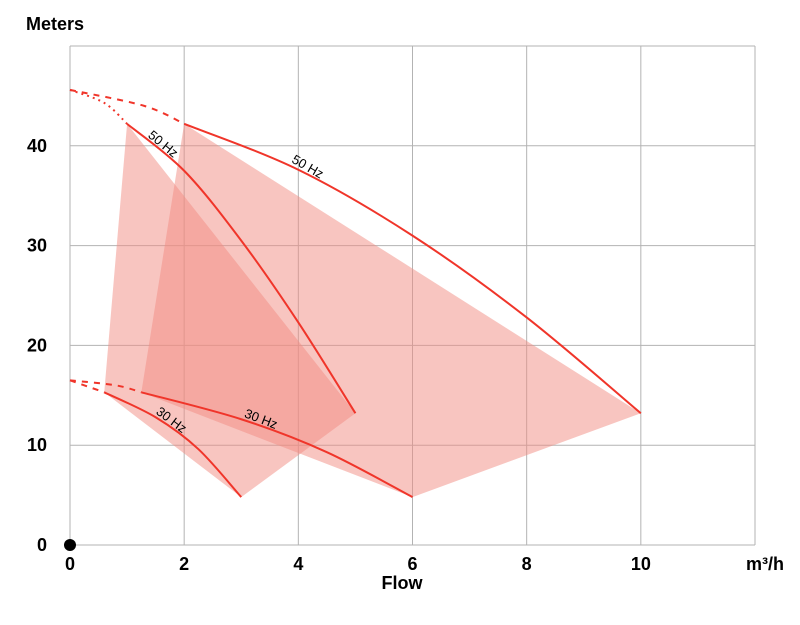 The width and height of the screenshot is (800, 625). Describe the element at coordinates (37, 445) in the screenshot. I see `y-tick-label: 10` at that location.